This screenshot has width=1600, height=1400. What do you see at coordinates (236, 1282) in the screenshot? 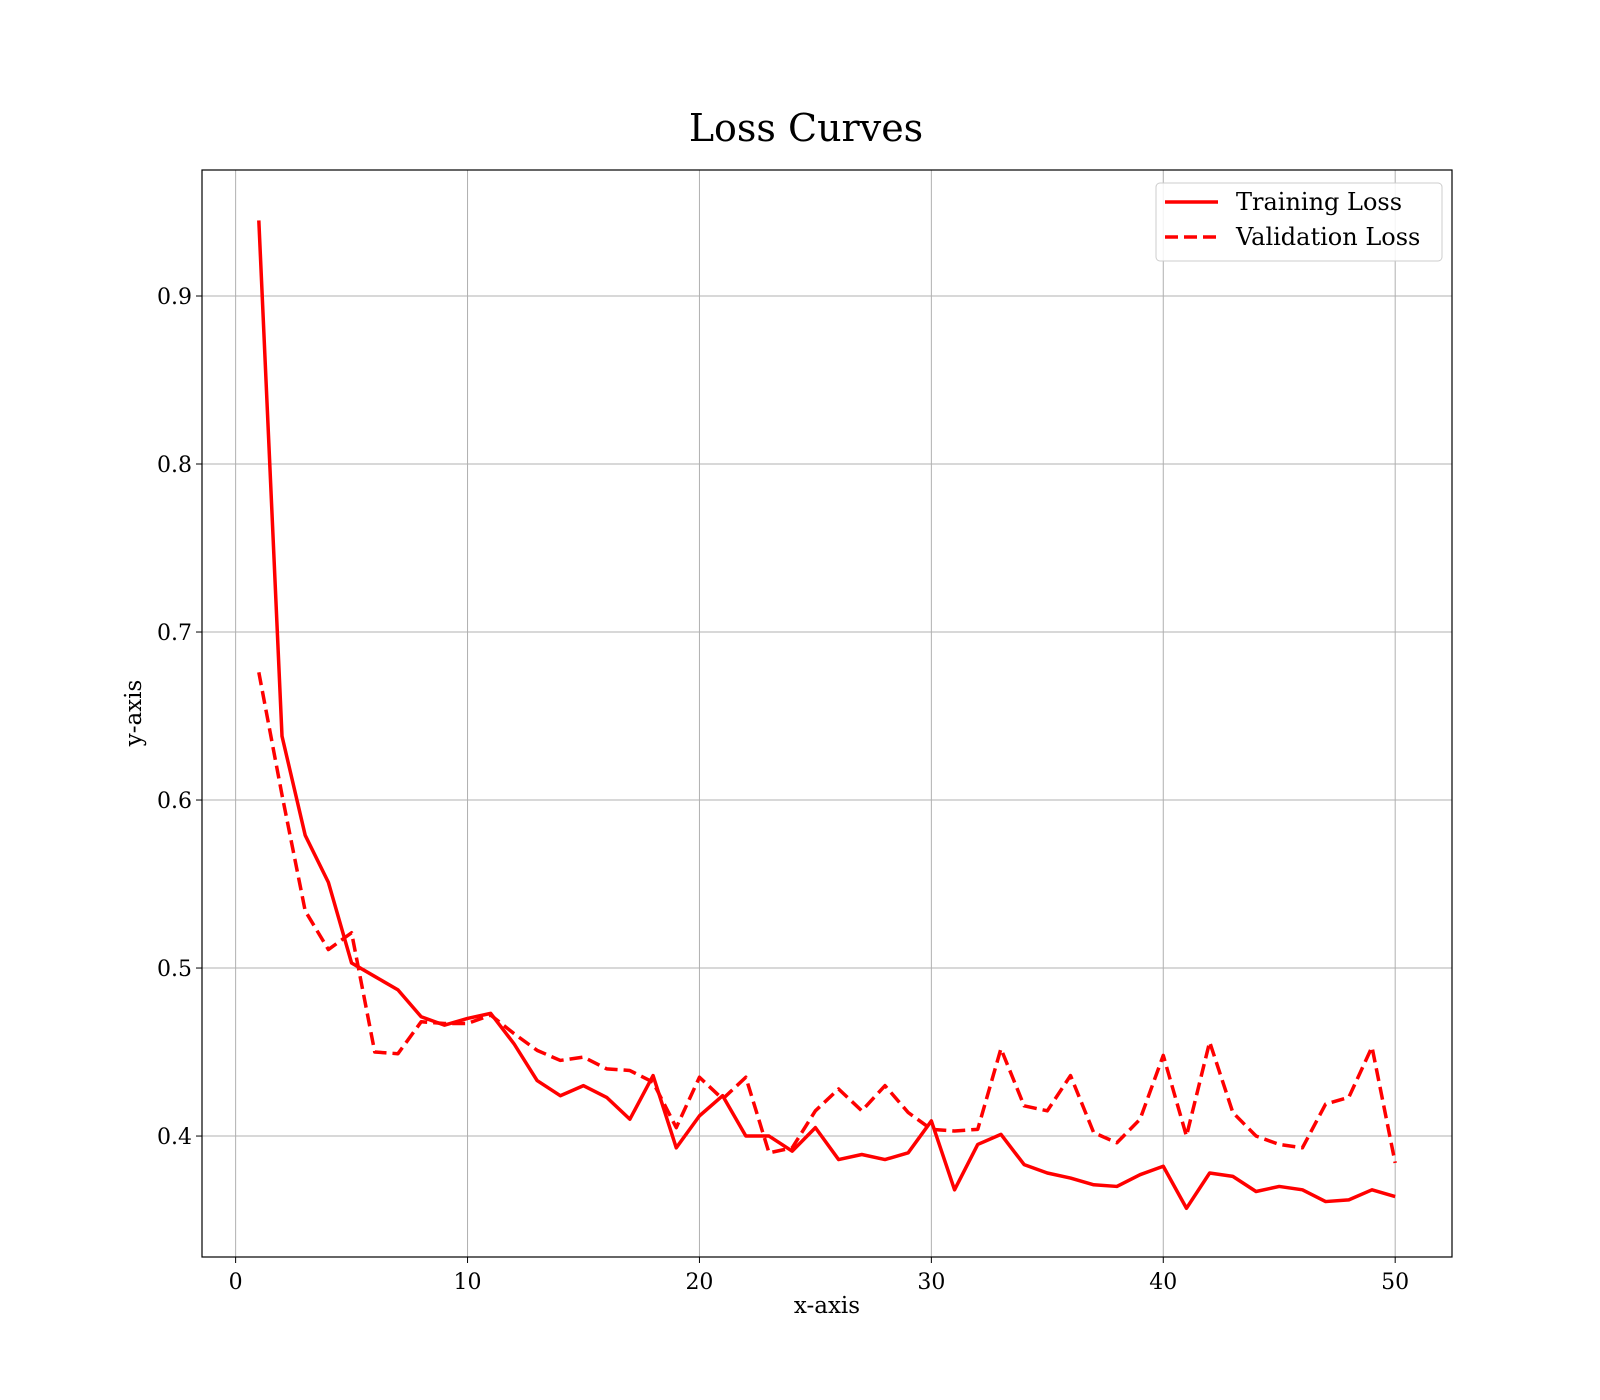
I see `x-tick-label: 0` at bounding box center [236, 1282].